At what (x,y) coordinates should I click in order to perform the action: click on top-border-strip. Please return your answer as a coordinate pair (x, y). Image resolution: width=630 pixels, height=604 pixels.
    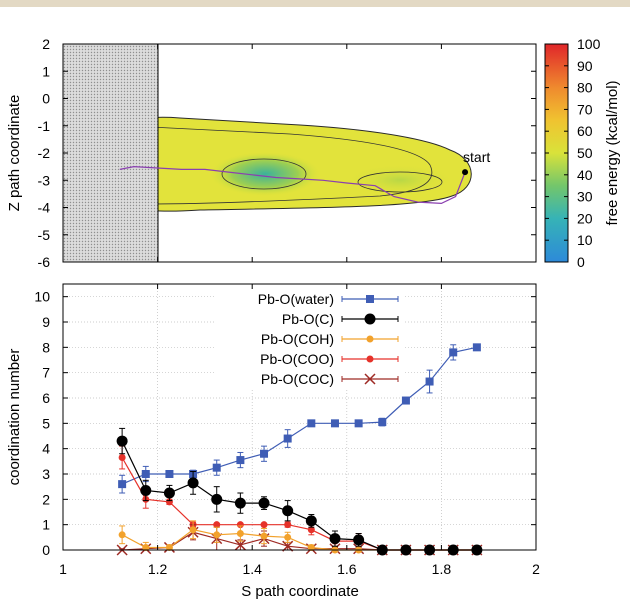
    Looking at the image, I should click on (315, 3).